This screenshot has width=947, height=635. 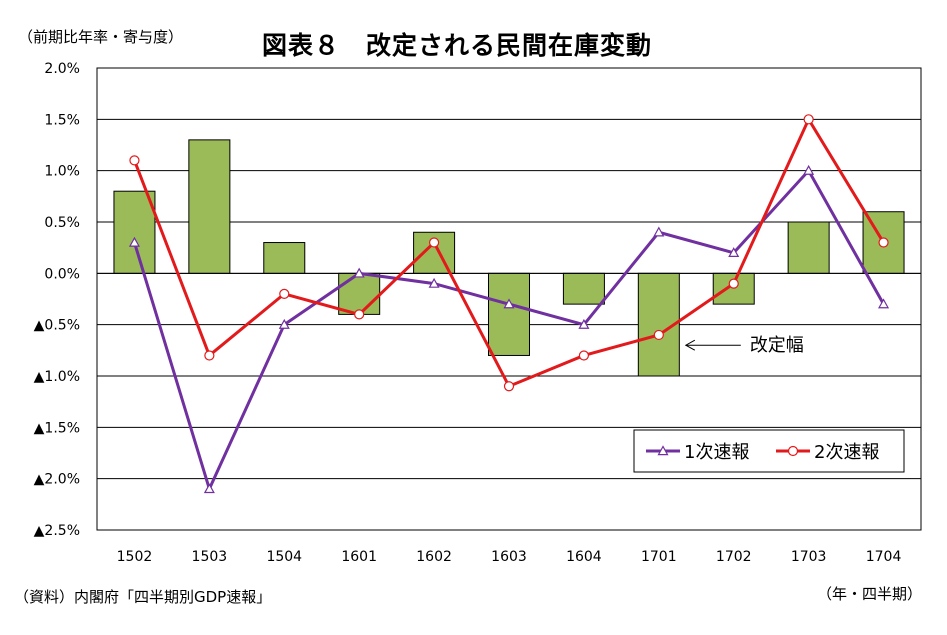 I want to click on x-tick-label: 1703, so click(x=809, y=557).